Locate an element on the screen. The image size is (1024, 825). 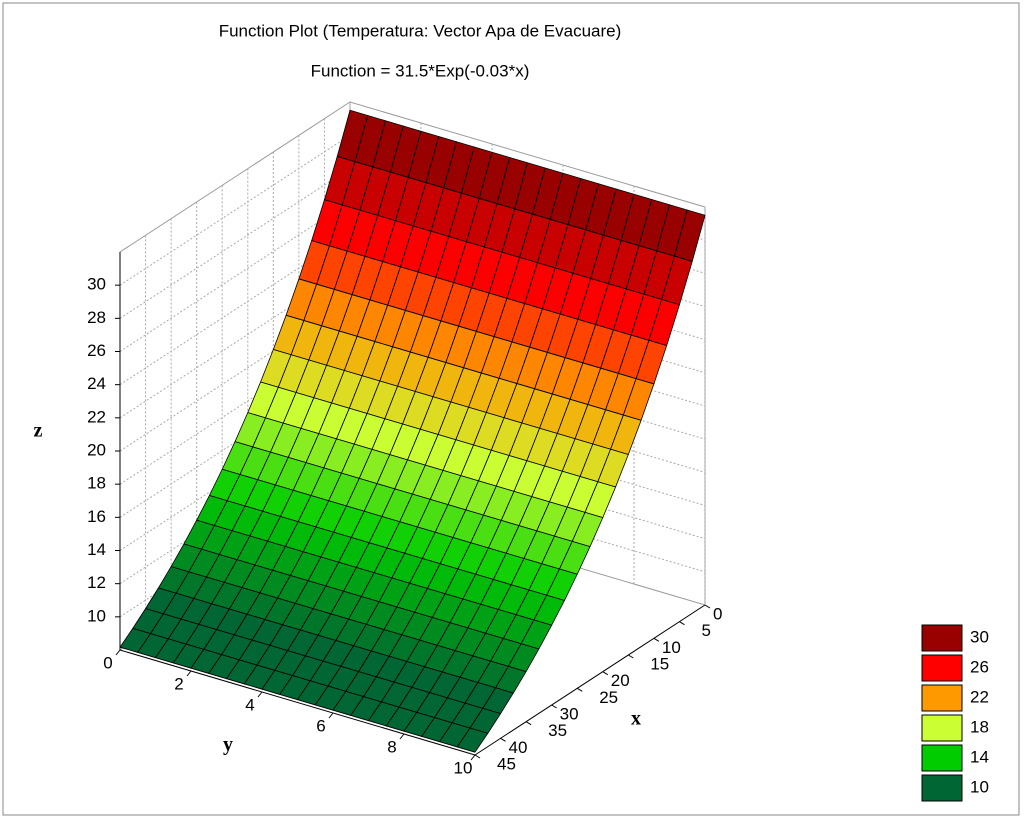
x-tick-label: 15 is located at coordinates (659, 663).